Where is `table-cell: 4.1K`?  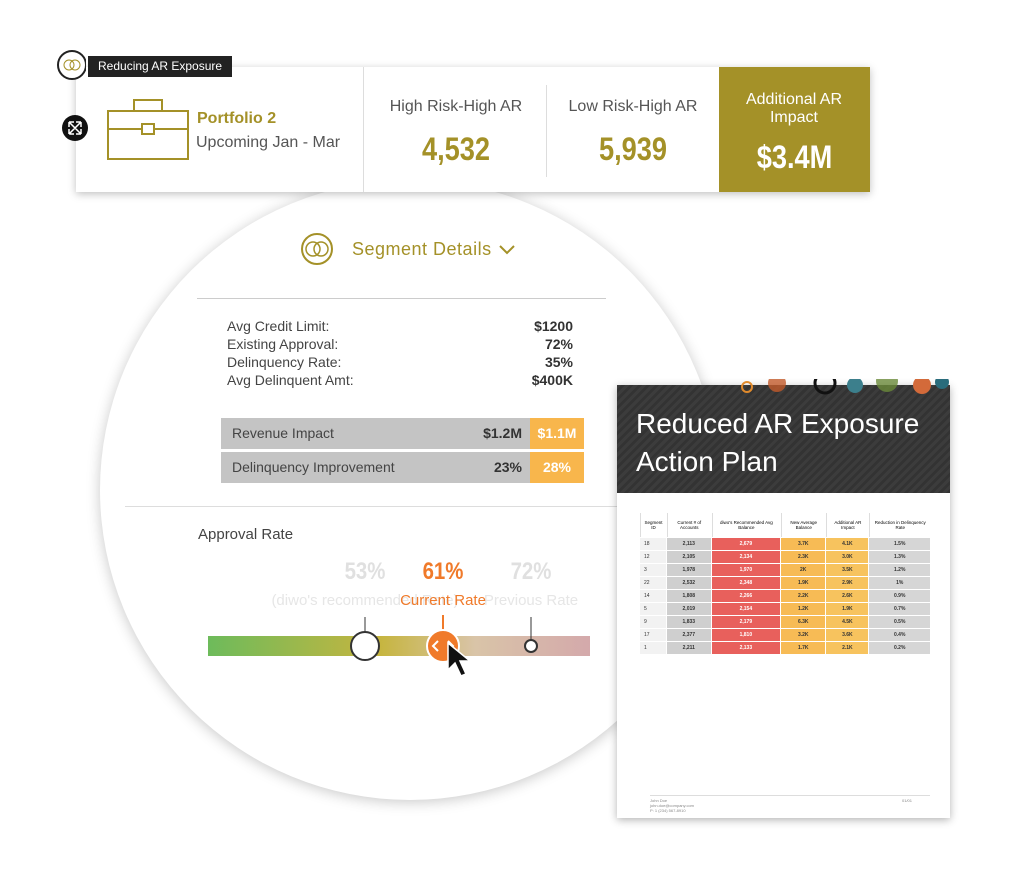 table-cell: 4.1K is located at coordinates (847, 544).